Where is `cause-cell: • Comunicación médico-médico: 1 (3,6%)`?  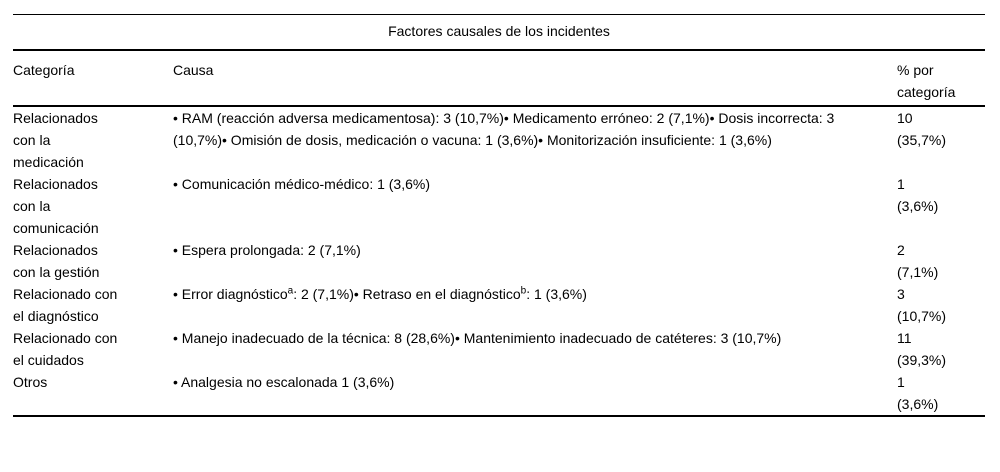
cause-cell: • Comunicación médico-médico: 1 (3,6%) is located at coordinates (535, 206).